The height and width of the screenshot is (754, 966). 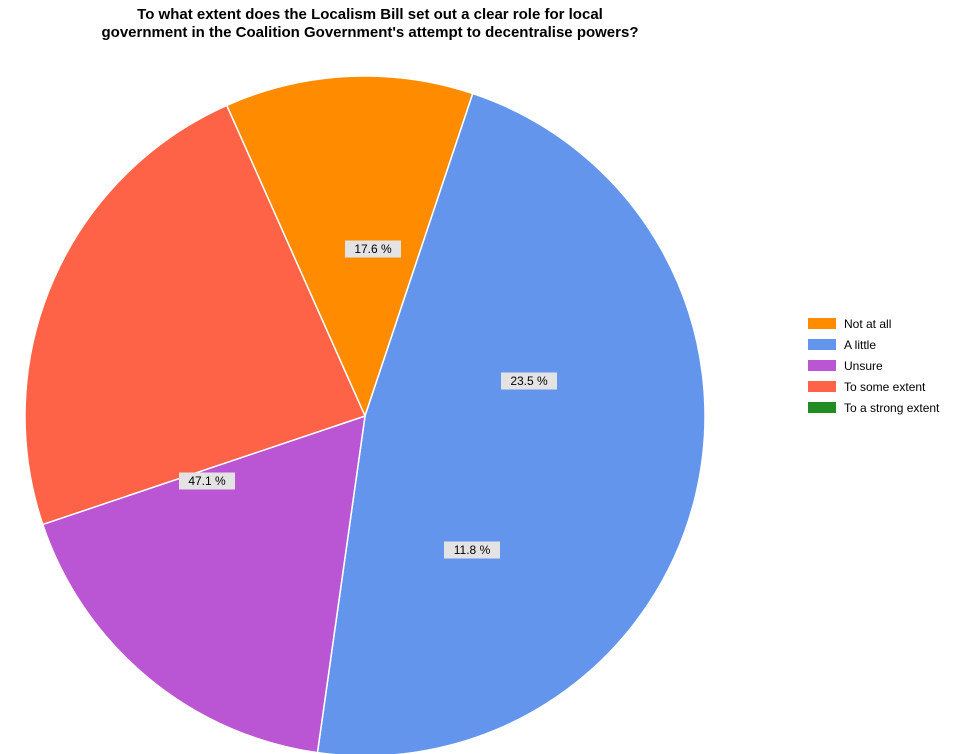 I want to click on legend-item-not-at-all: Not at all, so click(x=873, y=323).